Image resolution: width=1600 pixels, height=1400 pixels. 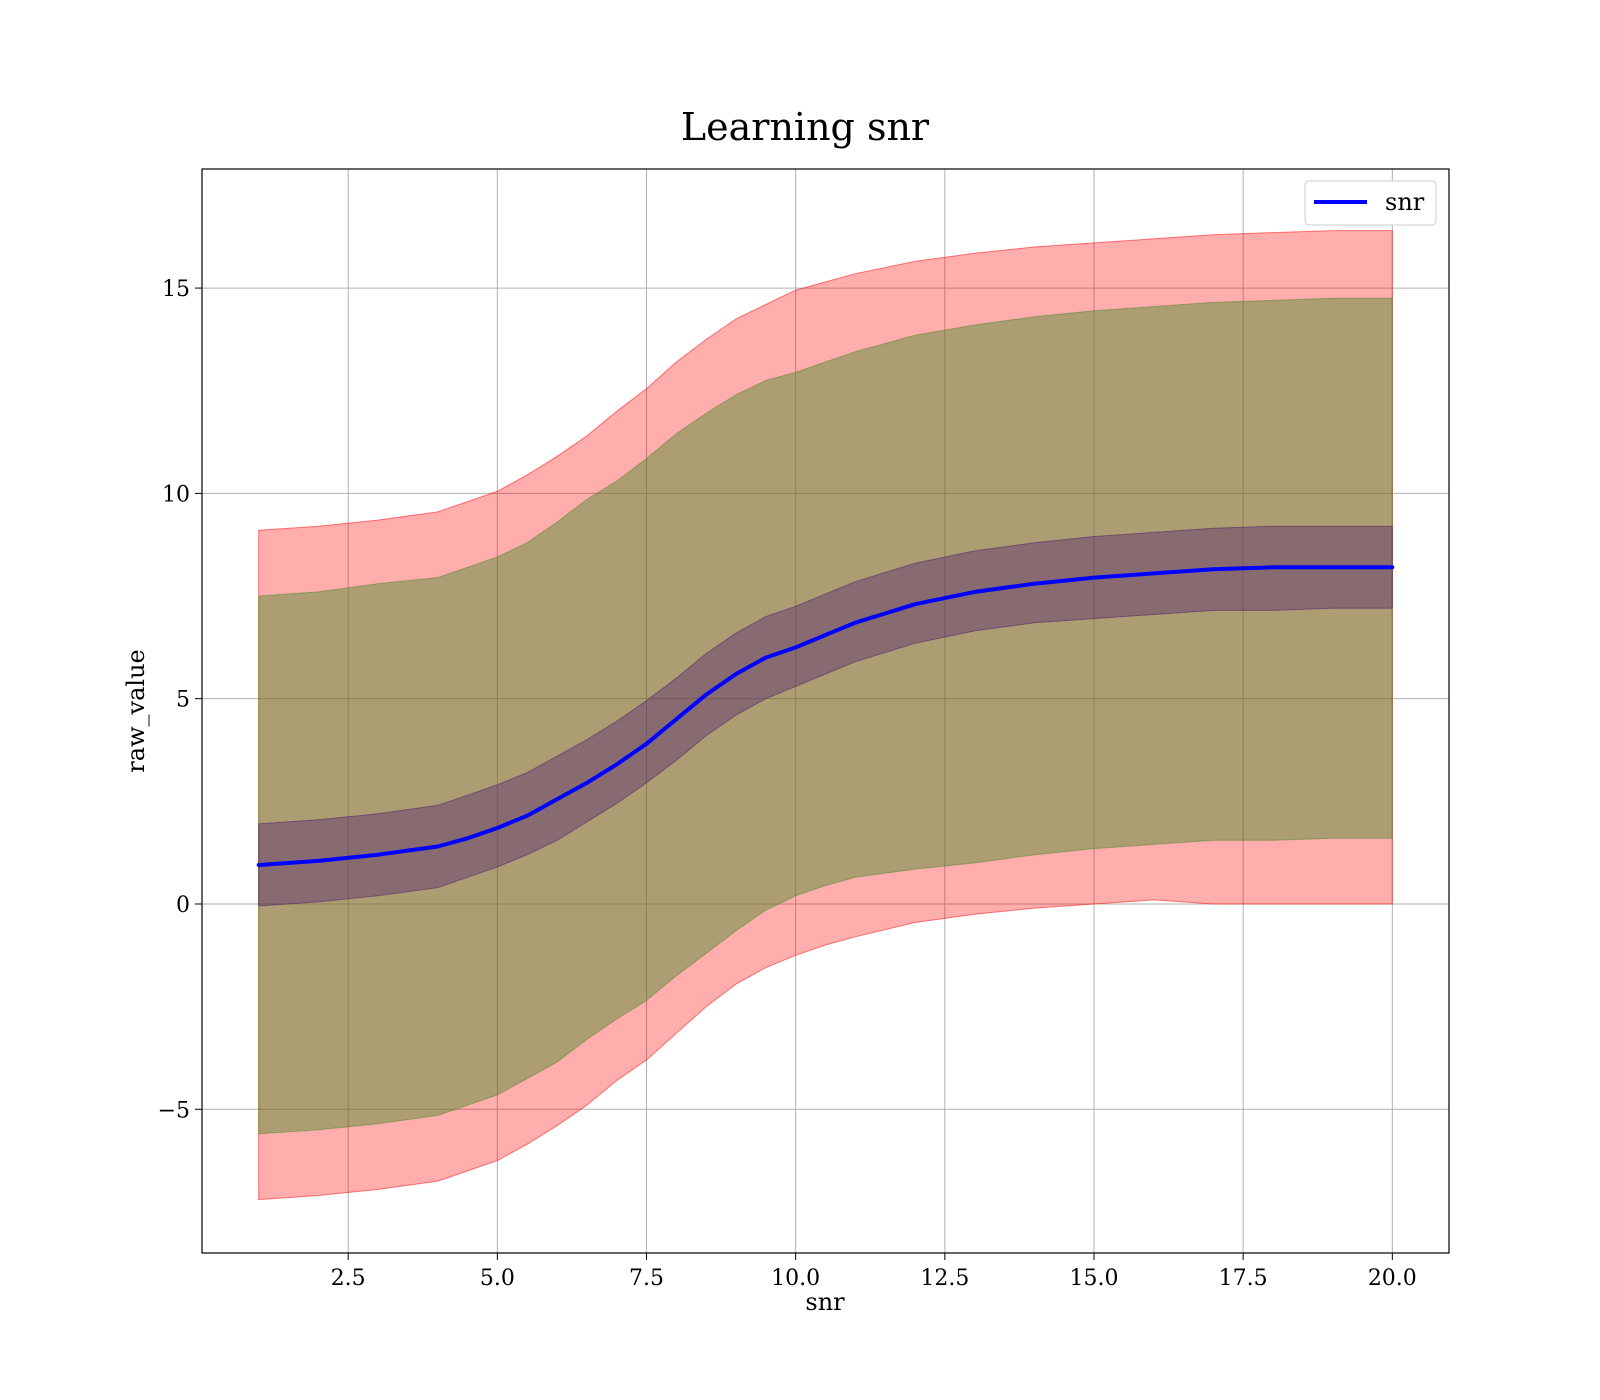 I want to click on x-tick-label: 12.5, so click(x=944, y=1278).